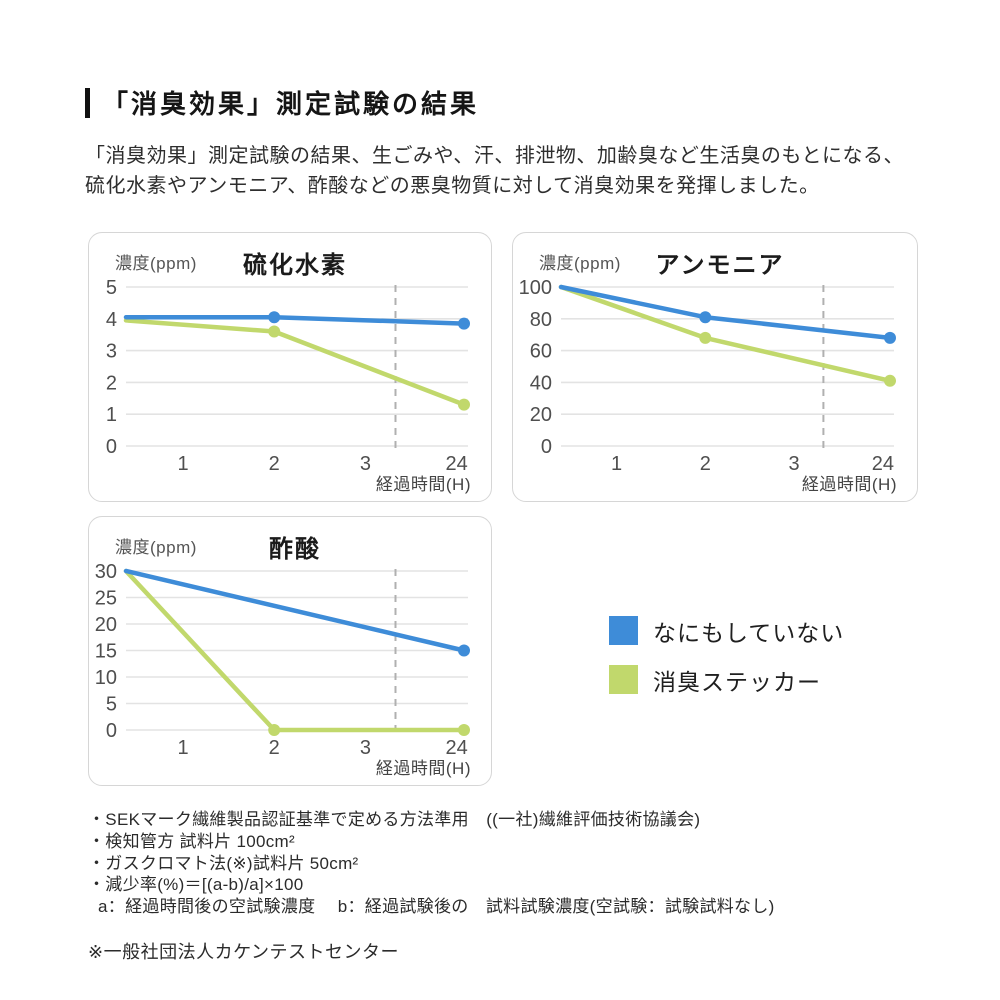 The image size is (1000, 1000). What do you see at coordinates (244, 952) in the screenshot?
I see `source-note: ※一般社団法人カケンテストセンター` at bounding box center [244, 952].